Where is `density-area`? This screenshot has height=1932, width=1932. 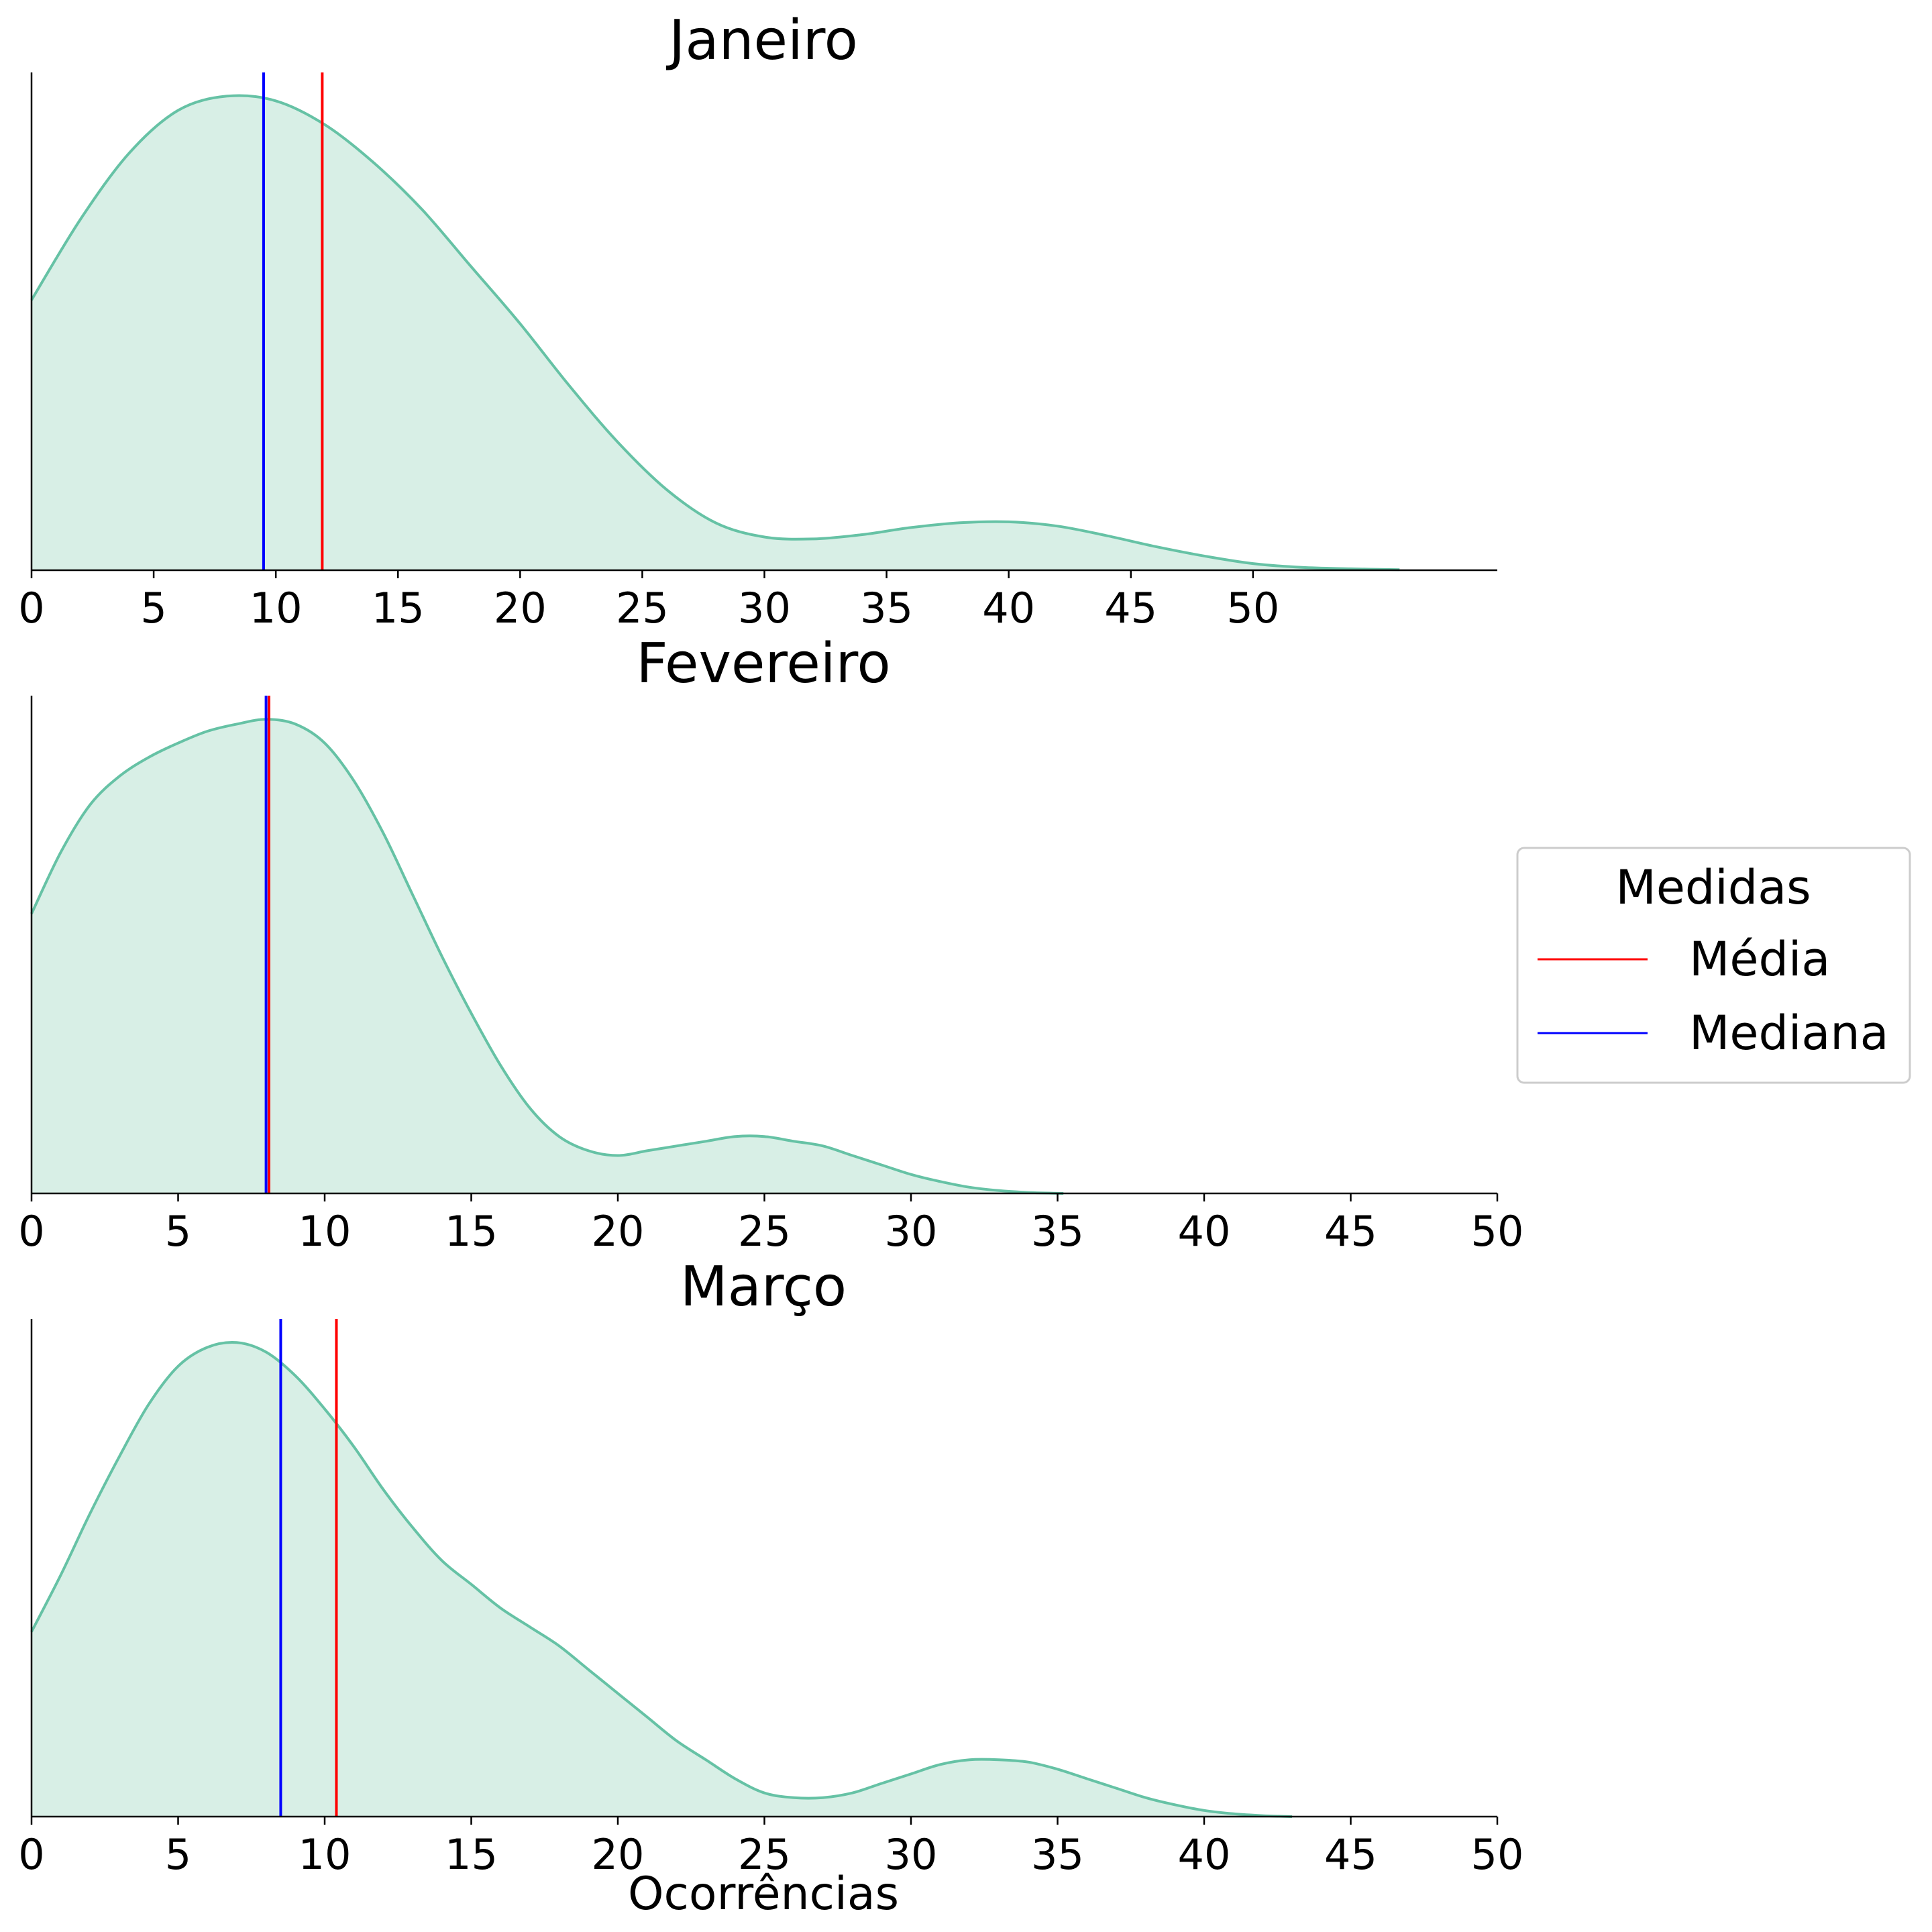 density-area is located at coordinates (548, 956).